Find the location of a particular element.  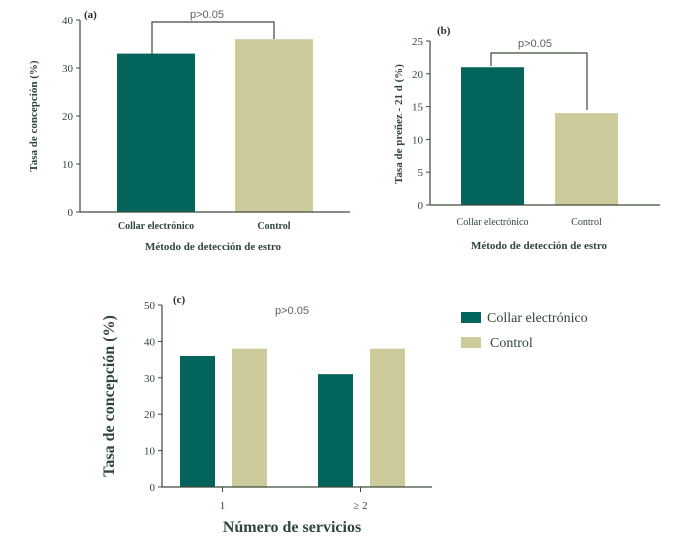

panel-c-category-label: ≥ 2 is located at coordinates (360, 506).